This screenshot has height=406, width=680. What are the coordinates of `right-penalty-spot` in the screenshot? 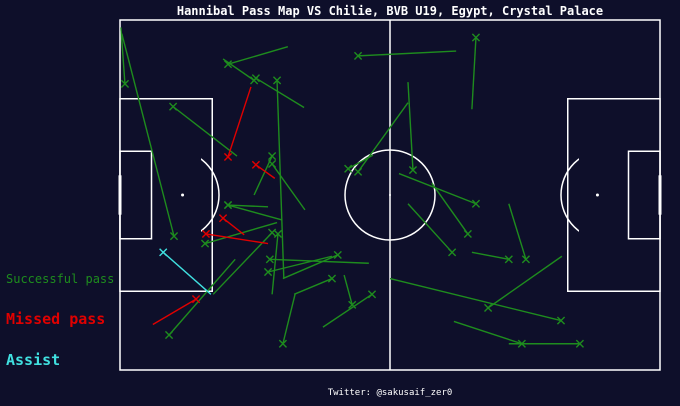 It's located at (597, 195).